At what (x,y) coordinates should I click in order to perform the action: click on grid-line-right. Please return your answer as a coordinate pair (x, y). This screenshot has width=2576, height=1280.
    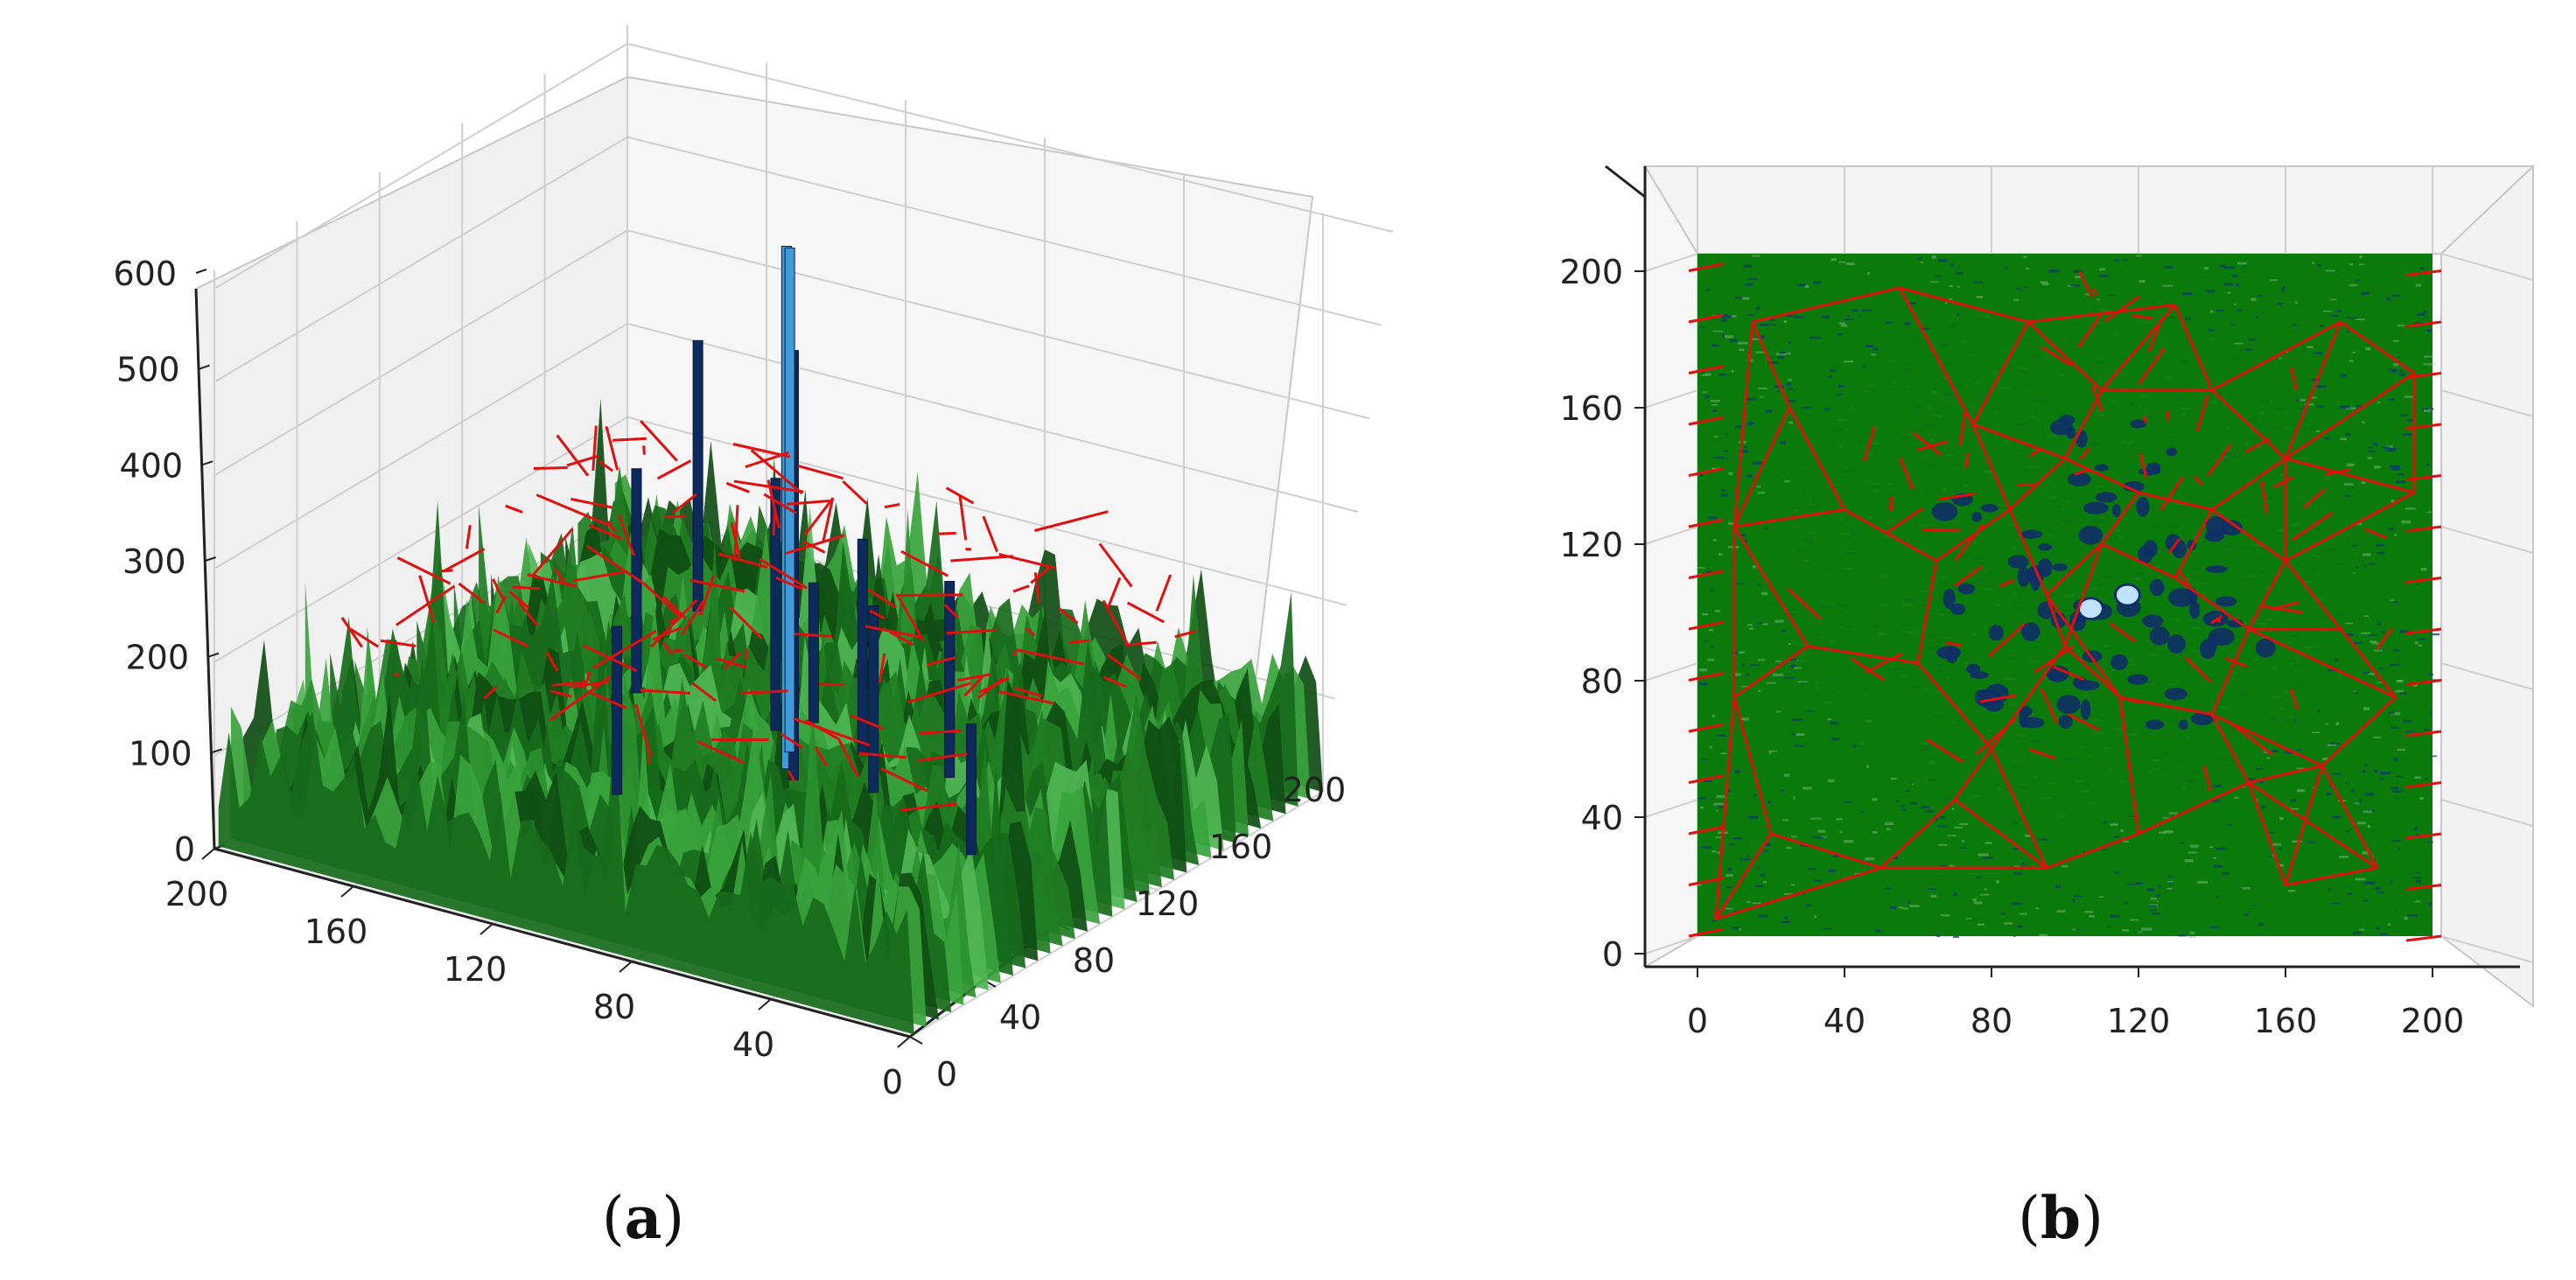
    Looking at the image, I should click on (2487, 403).